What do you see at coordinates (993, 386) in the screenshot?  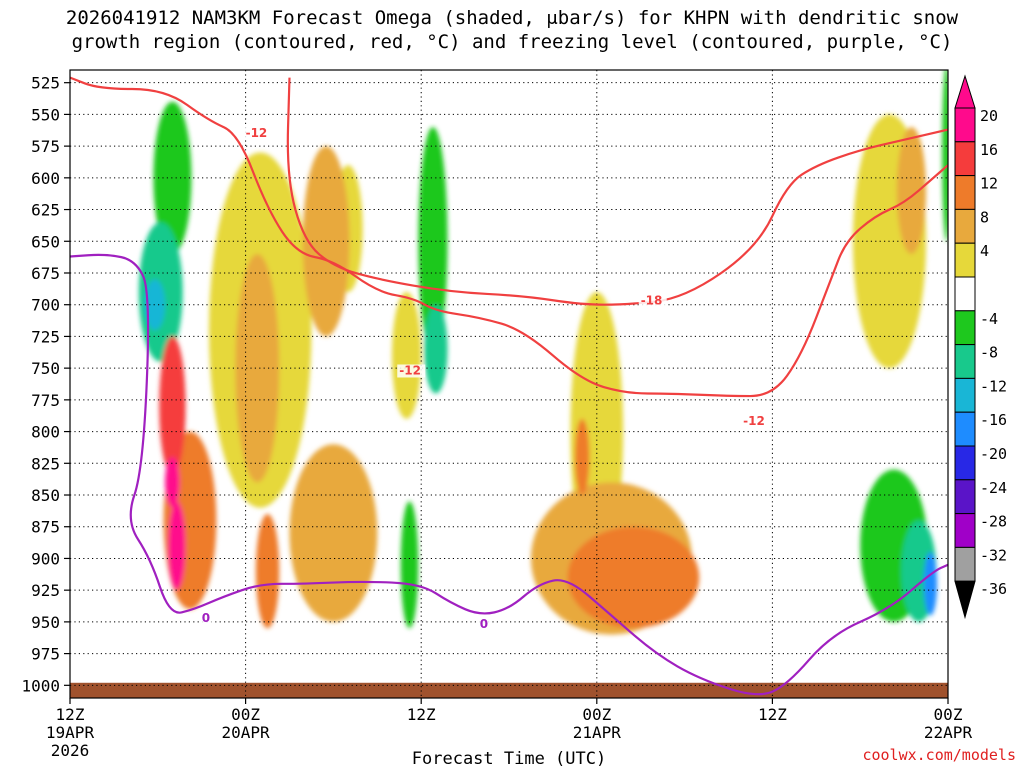 I see `colorbar-label: -12` at bounding box center [993, 386].